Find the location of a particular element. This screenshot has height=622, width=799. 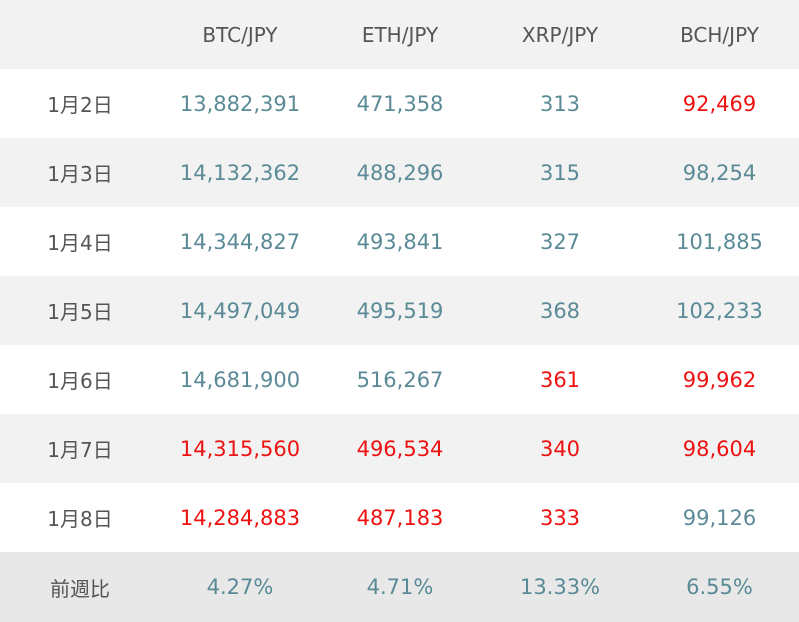

eth-price-cell: 516,267 is located at coordinates (400, 379).